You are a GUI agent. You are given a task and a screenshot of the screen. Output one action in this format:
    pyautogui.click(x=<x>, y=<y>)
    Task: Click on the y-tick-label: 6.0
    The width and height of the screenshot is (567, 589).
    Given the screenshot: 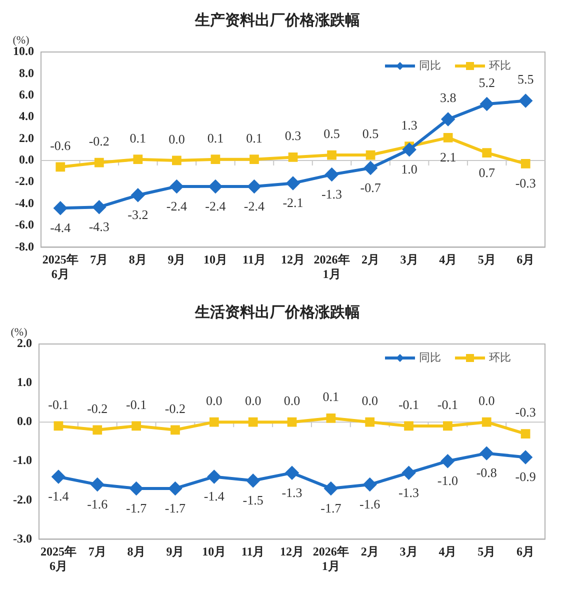 What is the action you would take?
    pyautogui.click(x=26, y=94)
    